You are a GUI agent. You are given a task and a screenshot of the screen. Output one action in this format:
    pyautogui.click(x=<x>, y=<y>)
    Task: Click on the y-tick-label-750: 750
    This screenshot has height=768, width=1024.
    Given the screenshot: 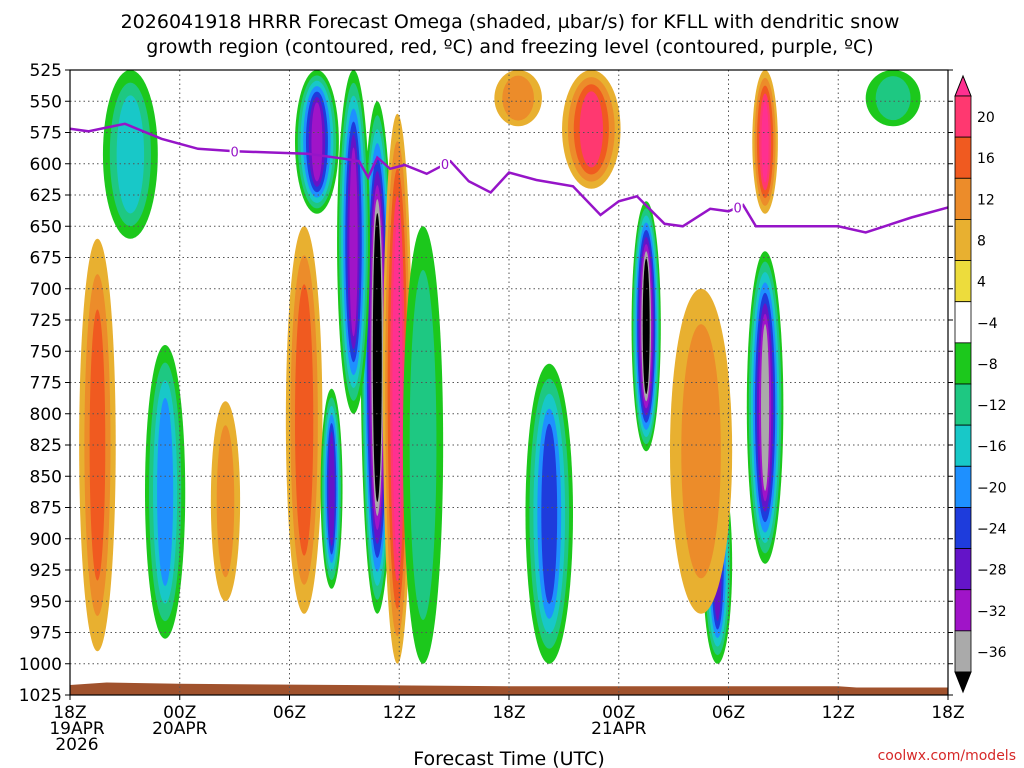 What is the action you would take?
    pyautogui.click(x=46, y=352)
    